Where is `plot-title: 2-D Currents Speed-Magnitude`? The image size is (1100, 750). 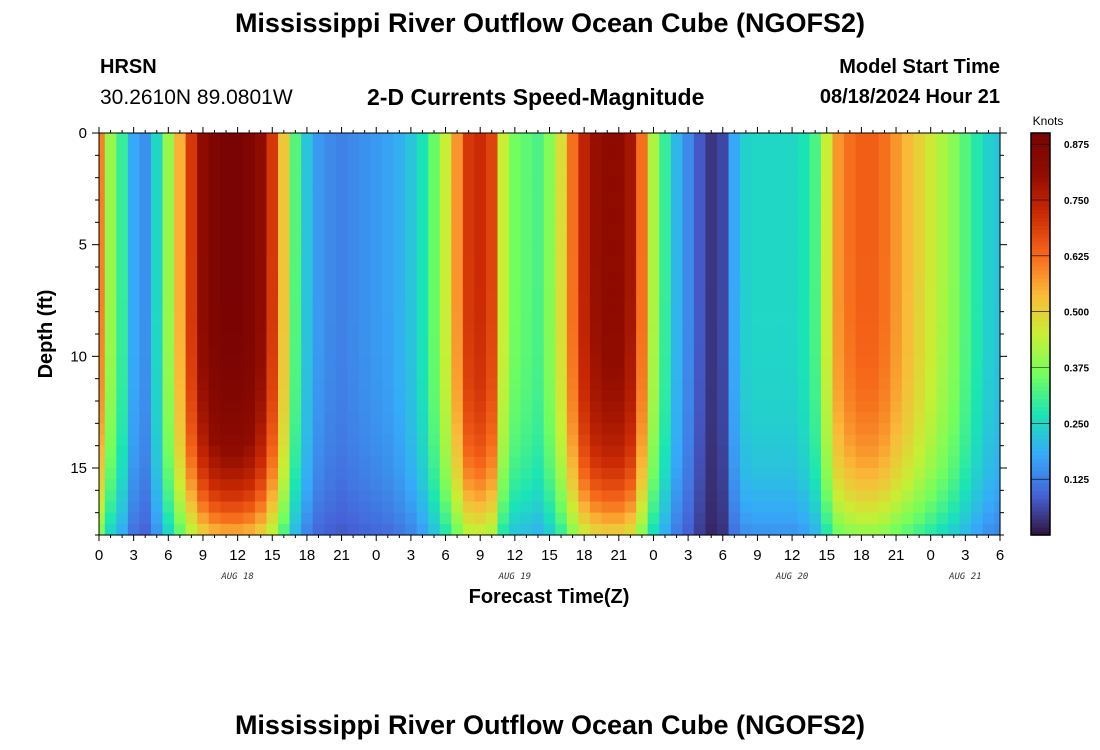
plot-title: 2-D Currents Speed-Magnitude is located at coordinates (536, 97).